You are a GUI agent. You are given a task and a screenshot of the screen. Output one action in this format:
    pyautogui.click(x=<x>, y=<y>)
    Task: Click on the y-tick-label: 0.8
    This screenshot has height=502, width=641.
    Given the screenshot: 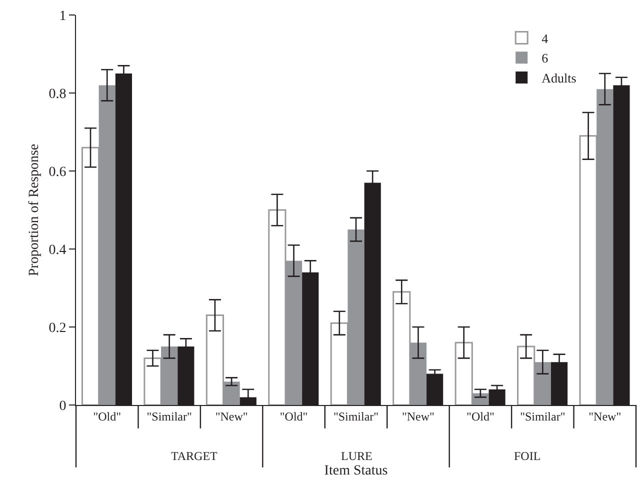 What is the action you would take?
    pyautogui.click(x=57, y=94)
    